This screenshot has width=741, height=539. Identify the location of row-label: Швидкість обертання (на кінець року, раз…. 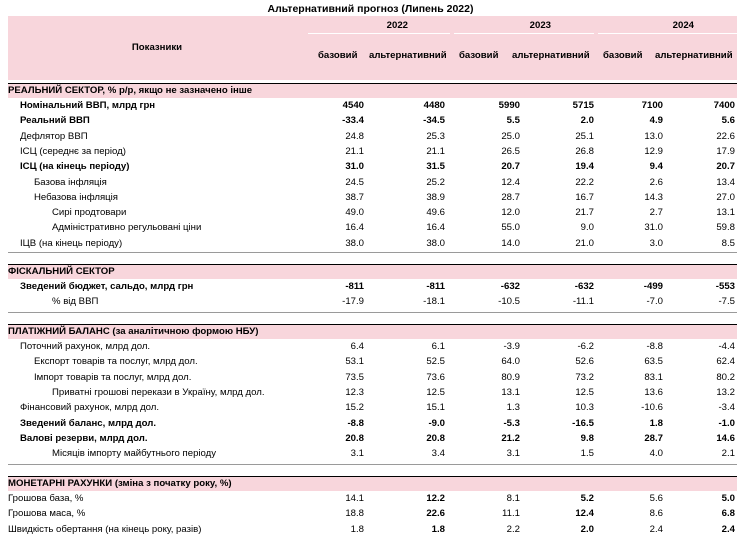
(105, 529).